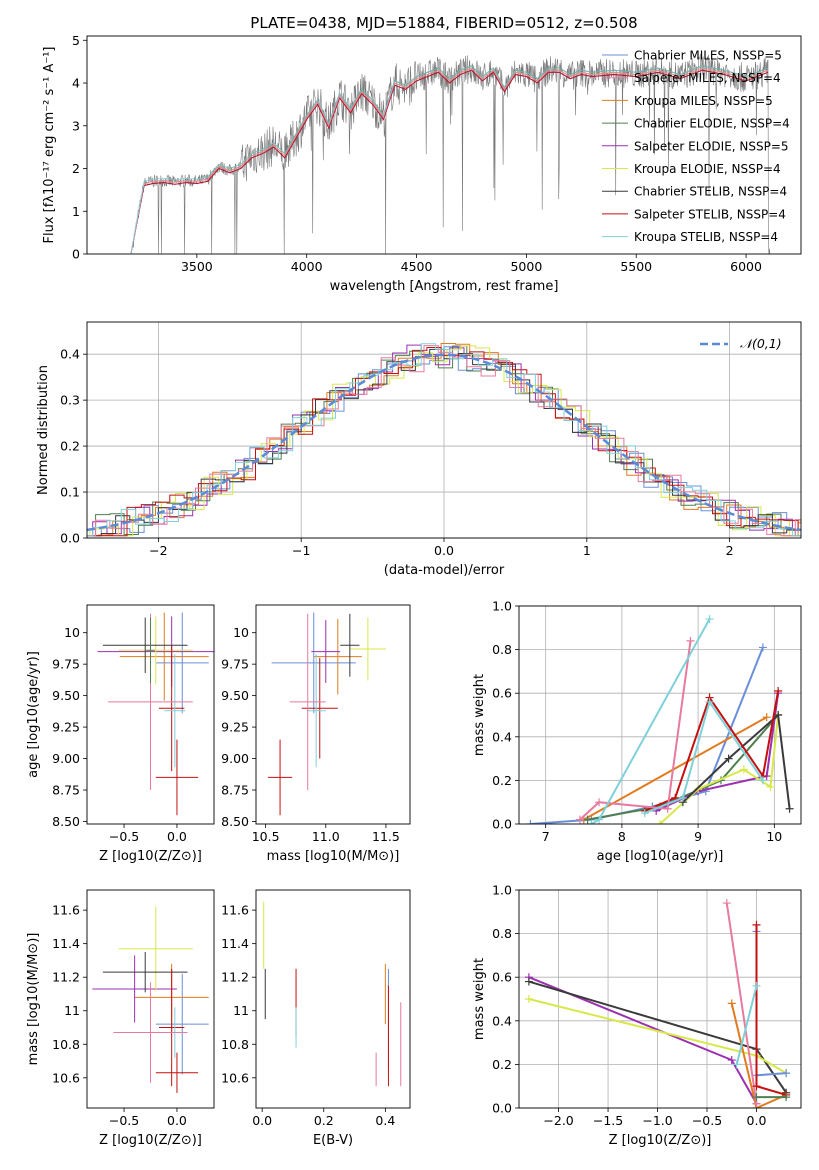  I want to click on x-tick-label: 4000, so click(307, 266).